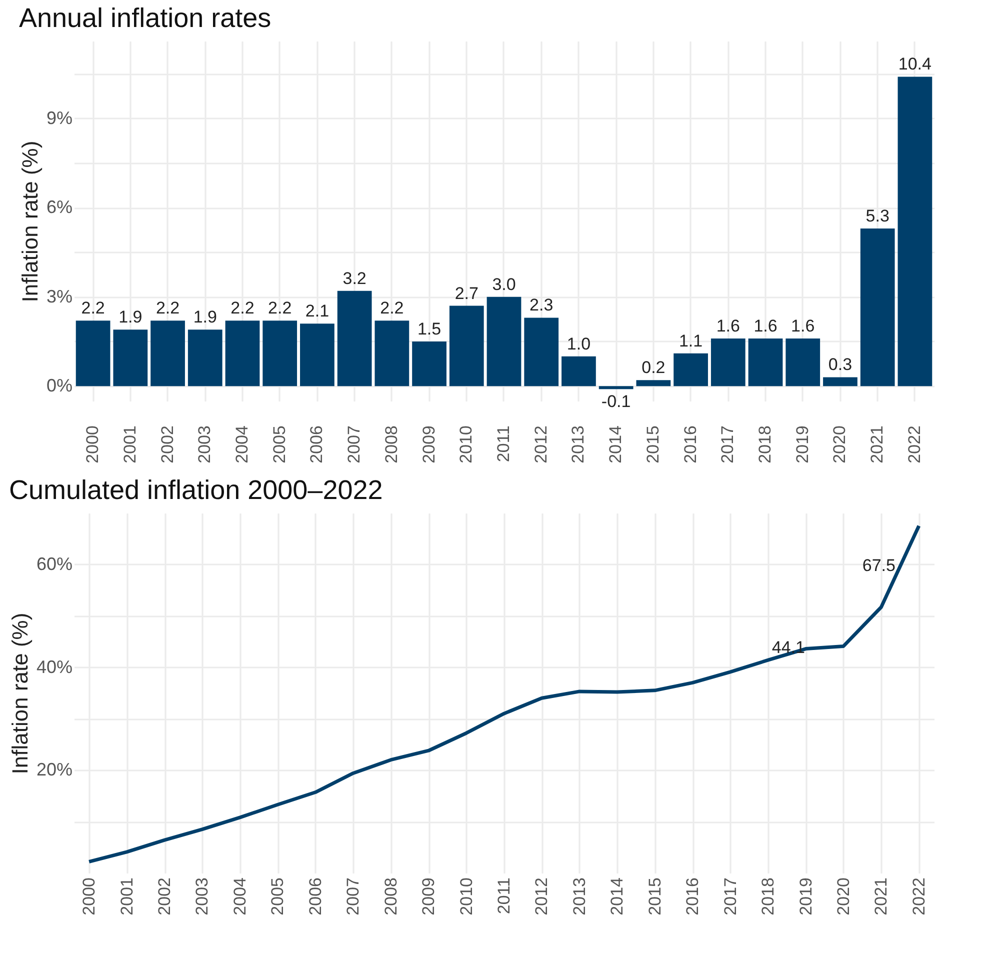  I want to click on y-tick-label: 20%, so click(54, 770).